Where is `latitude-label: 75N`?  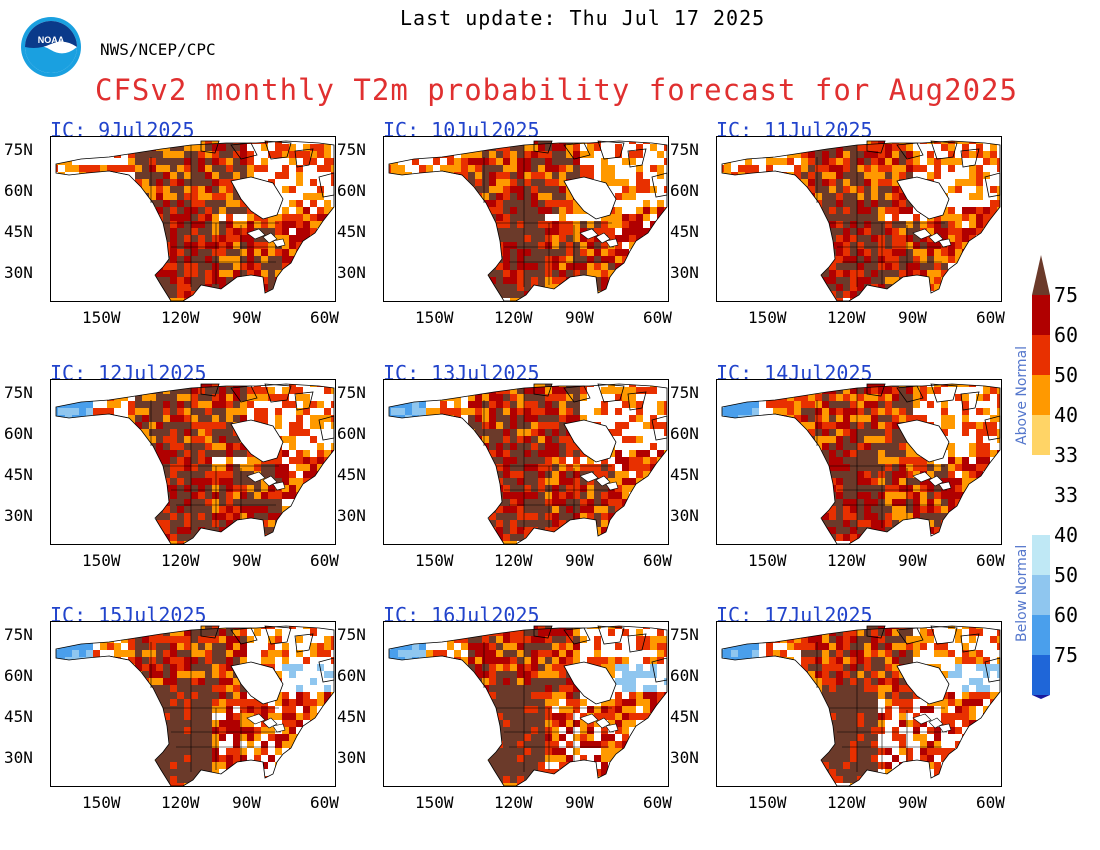
latitude-label: 75N is located at coordinates (684, 149).